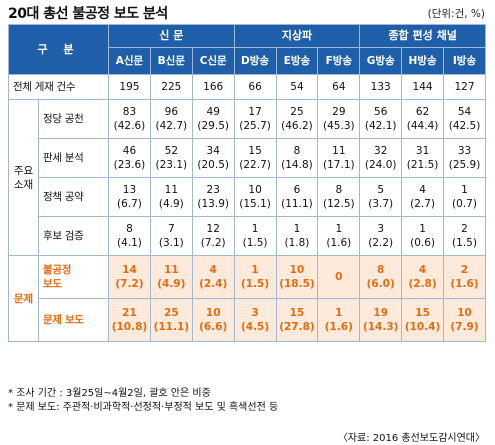 This screenshot has height=445, width=495. What do you see at coordinates (255, 236) in the screenshot?
I see `data-cell: 1 (1.5)` at bounding box center [255, 236].